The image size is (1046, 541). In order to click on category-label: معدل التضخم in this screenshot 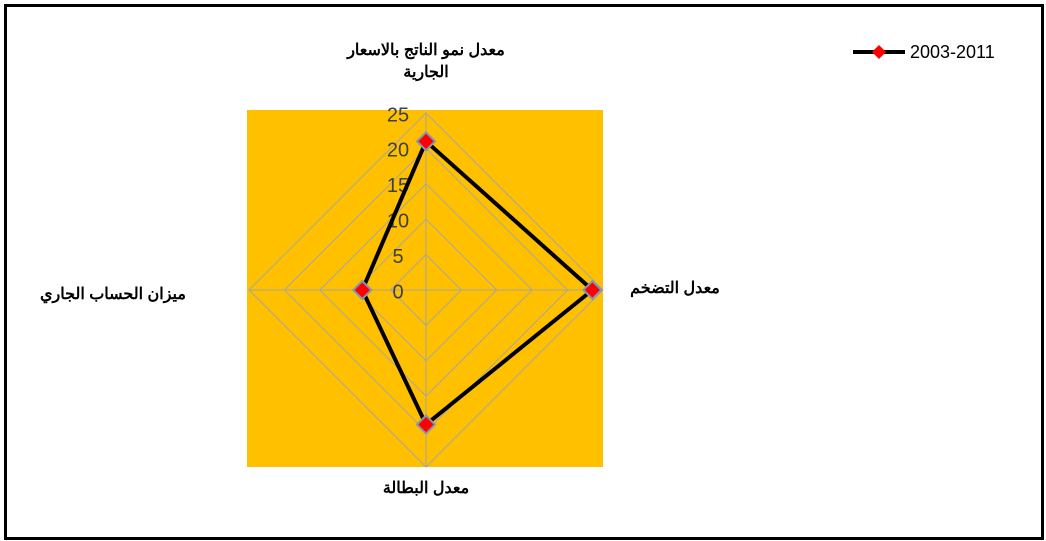, I will do `click(675, 288)`.